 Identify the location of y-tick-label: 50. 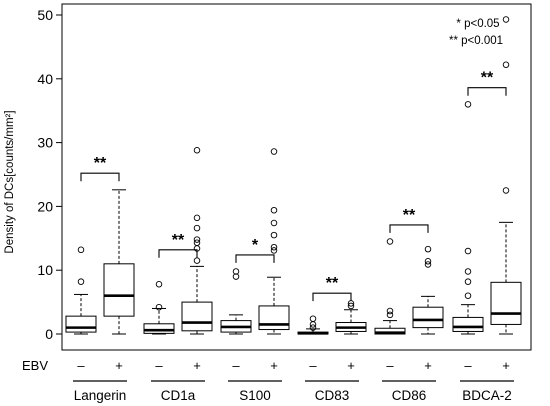
(45, 15).